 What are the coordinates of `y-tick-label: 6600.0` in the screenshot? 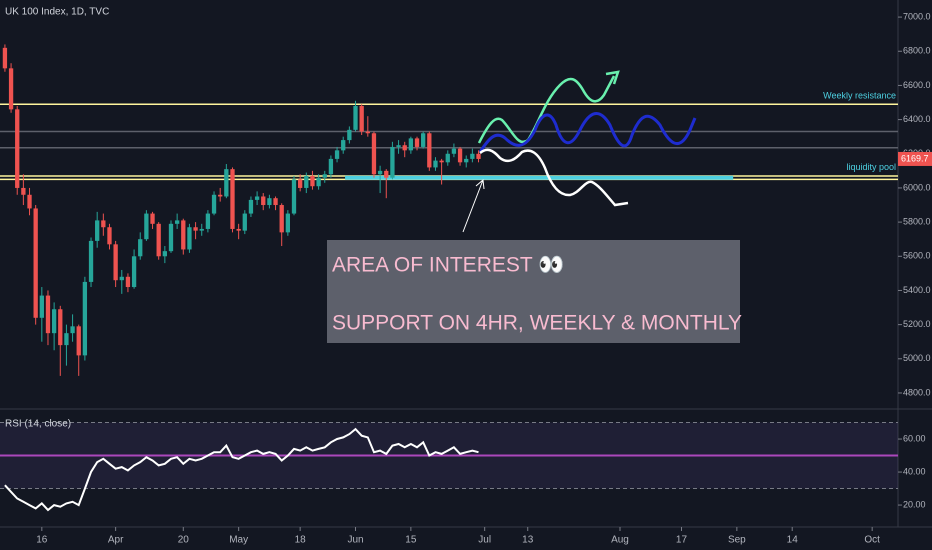 It's located at (917, 85).